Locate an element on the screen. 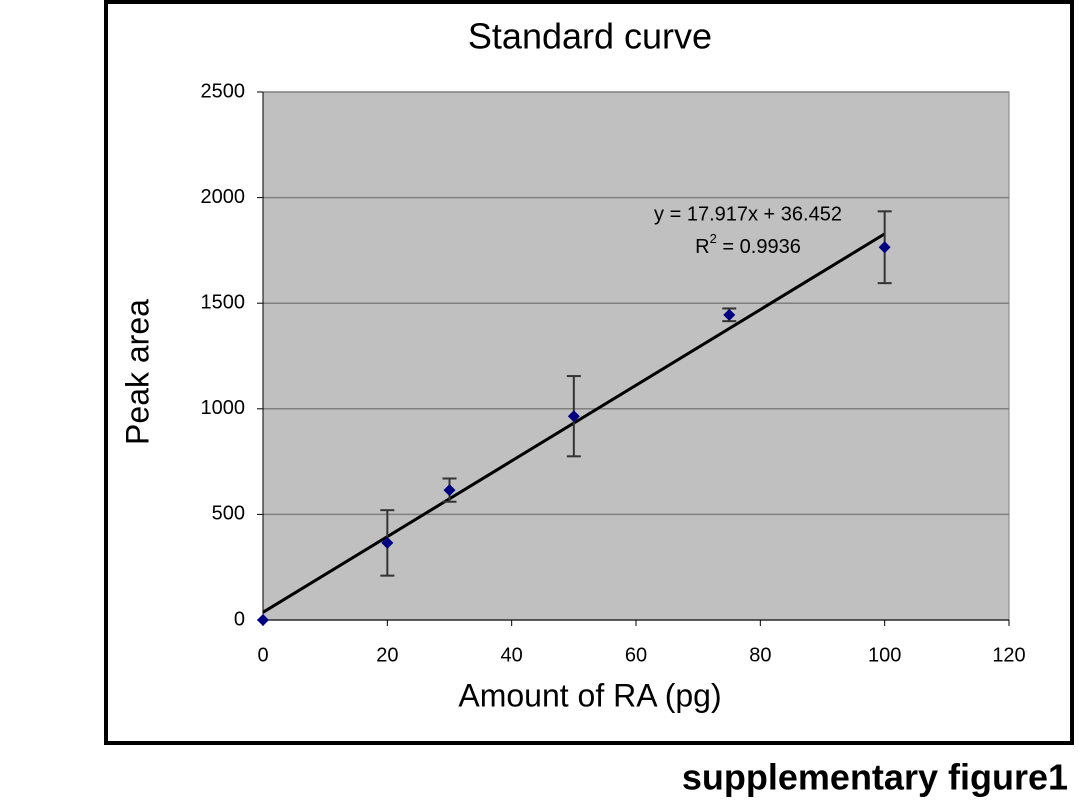  r-squared: R2 = 0.9936 is located at coordinates (748, 244).